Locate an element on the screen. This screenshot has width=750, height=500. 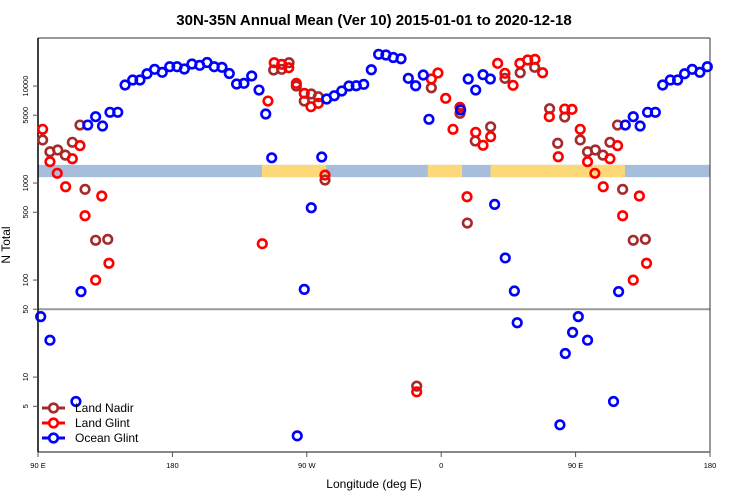
legend-item: Land Glint is located at coordinates (86, 423).